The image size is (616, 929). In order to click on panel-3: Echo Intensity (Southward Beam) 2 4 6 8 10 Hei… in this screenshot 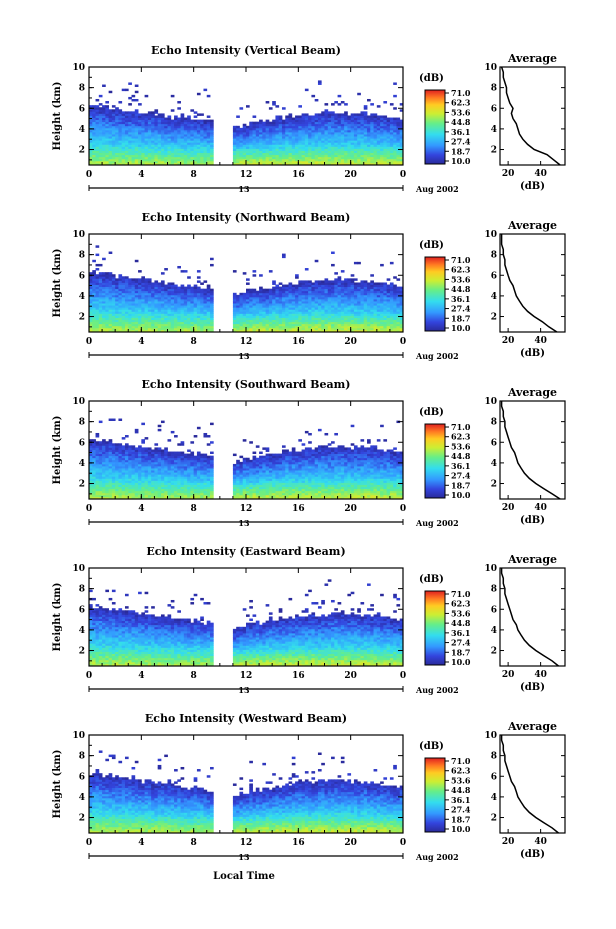, I will do `click(309, 453)`.